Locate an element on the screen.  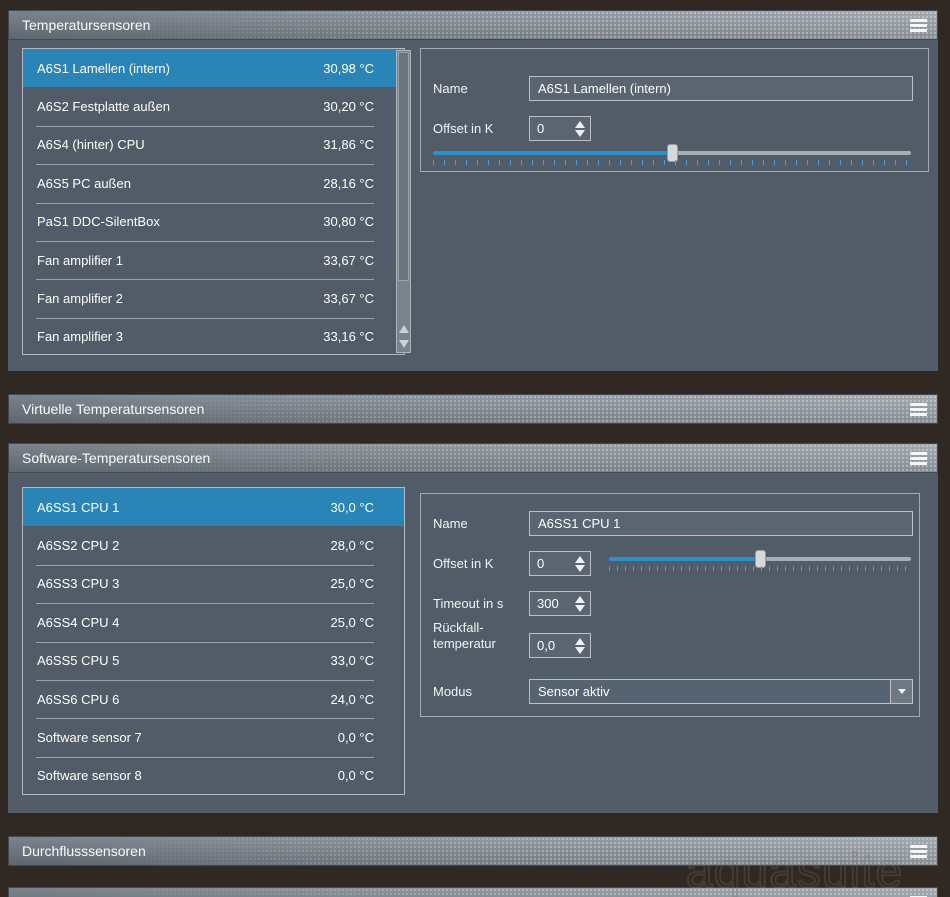
list-item: Fan amplifier 2 33,67 °C is located at coordinates (213, 298).